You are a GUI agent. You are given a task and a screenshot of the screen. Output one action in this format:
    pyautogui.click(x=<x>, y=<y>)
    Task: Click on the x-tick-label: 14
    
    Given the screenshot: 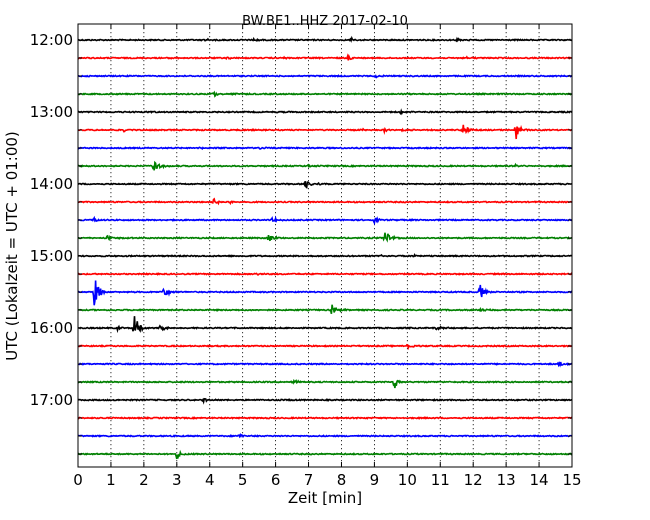 What is the action you would take?
    pyautogui.click(x=539, y=480)
    